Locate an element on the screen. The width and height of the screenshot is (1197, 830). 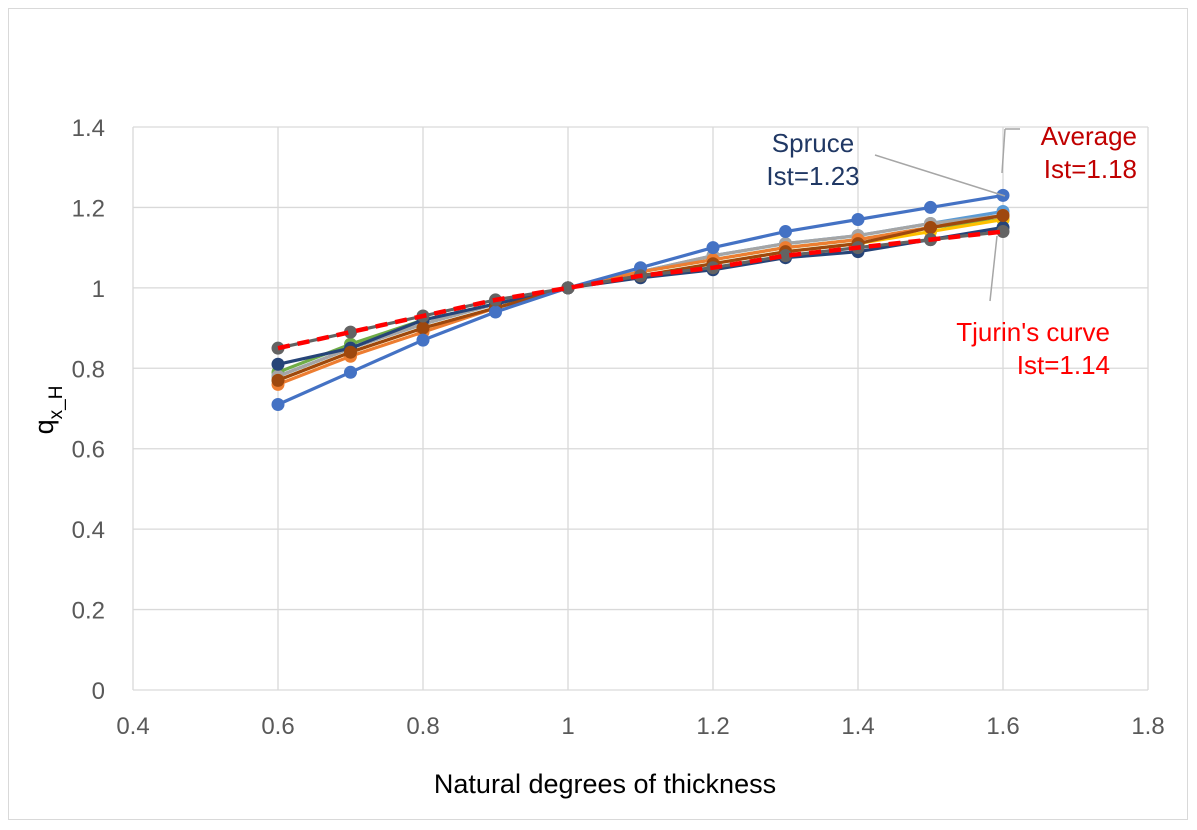
annotation-1-line-1: Ist=1.18 is located at coordinates (1090, 169).